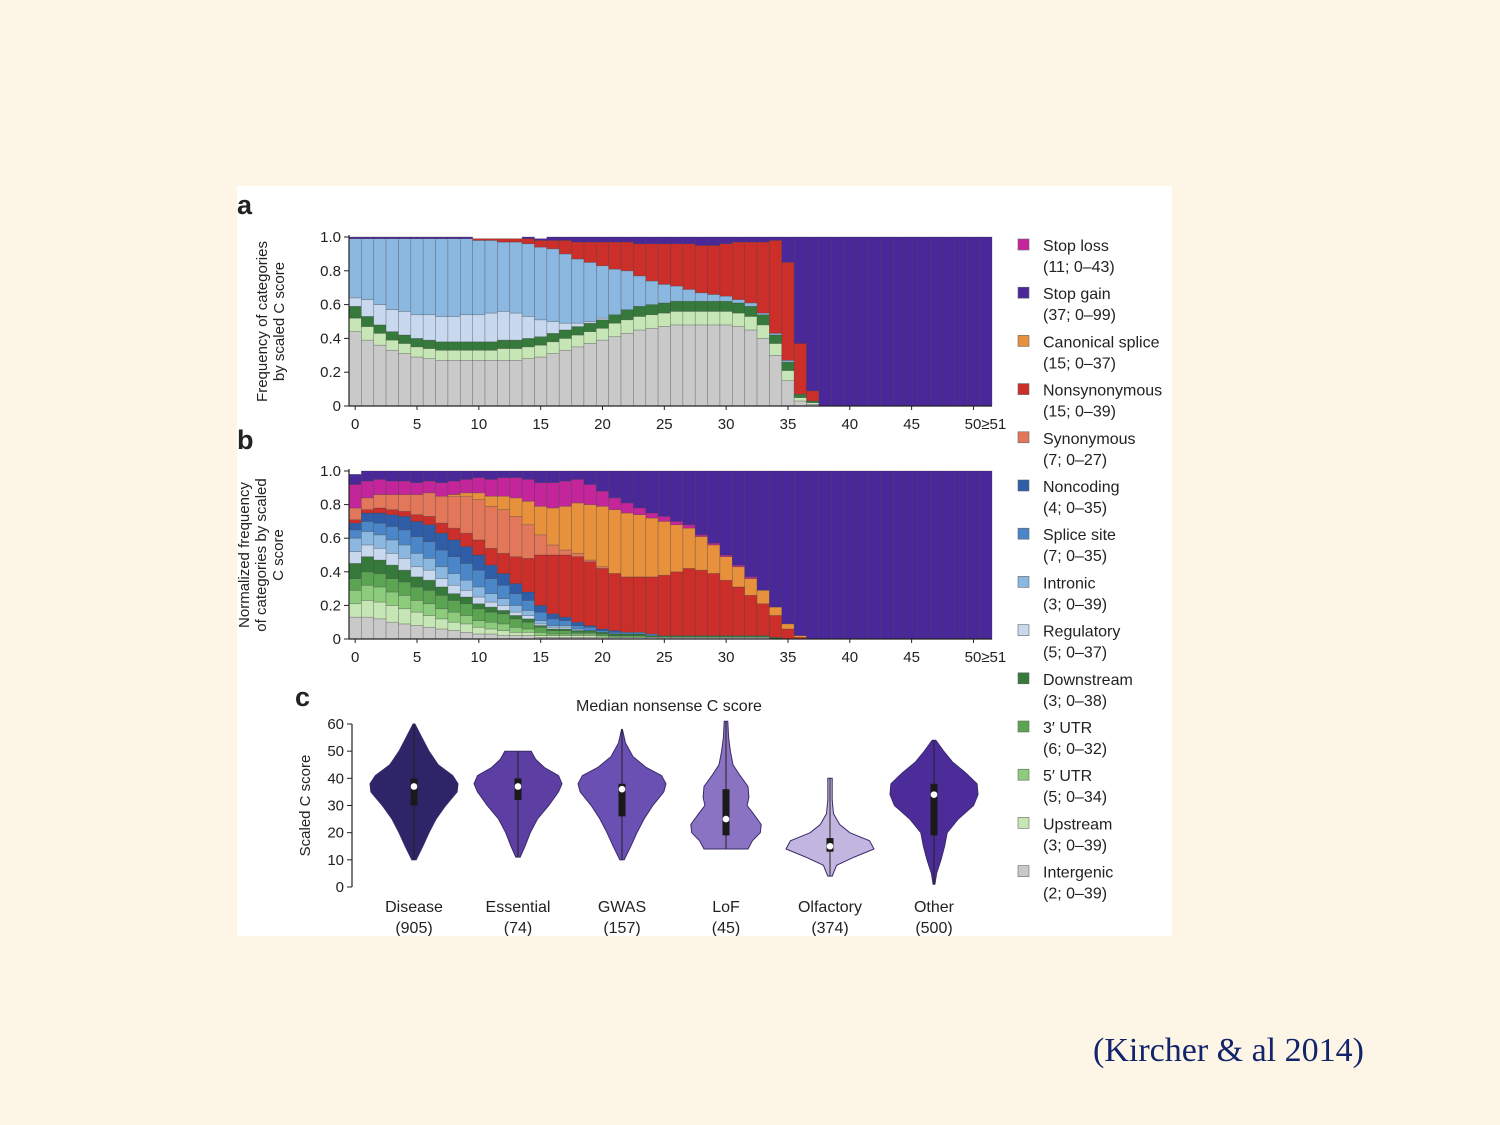 This screenshot has width=1500, height=1125. What do you see at coordinates (1088, 680) in the screenshot?
I see `legend-label: Downstream` at bounding box center [1088, 680].